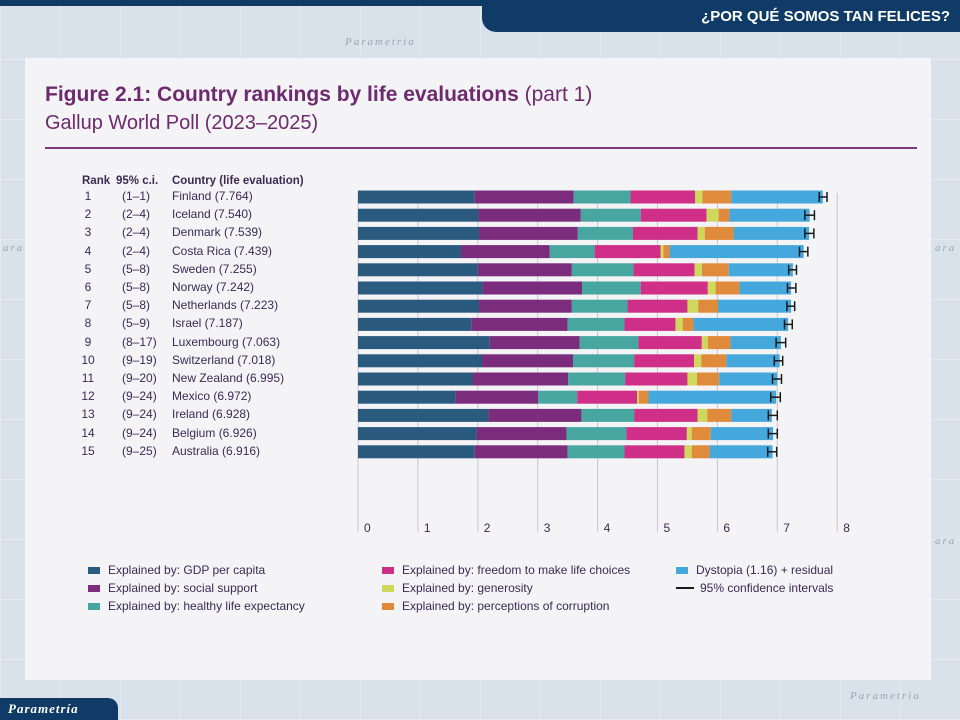 The height and width of the screenshot is (720, 960). What do you see at coordinates (467, 588) in the screenshot?
I see `legend-label: Explained by: generosity` at bounding box center [467, 588].